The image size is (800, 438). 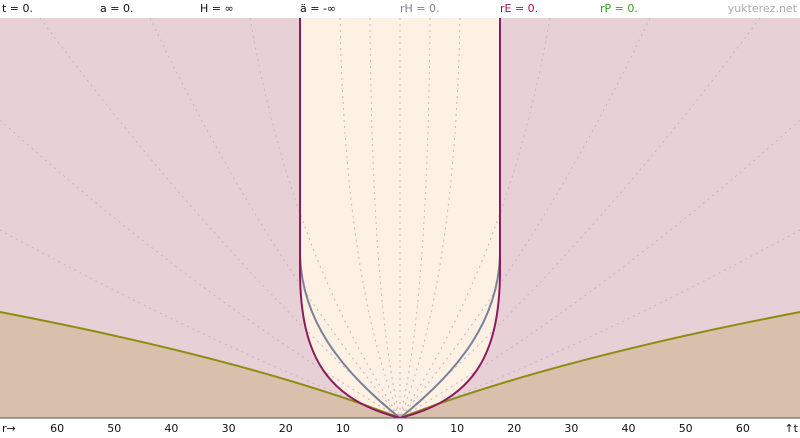 I want to click on label-t: t = 0., so click(x=17, y=8).